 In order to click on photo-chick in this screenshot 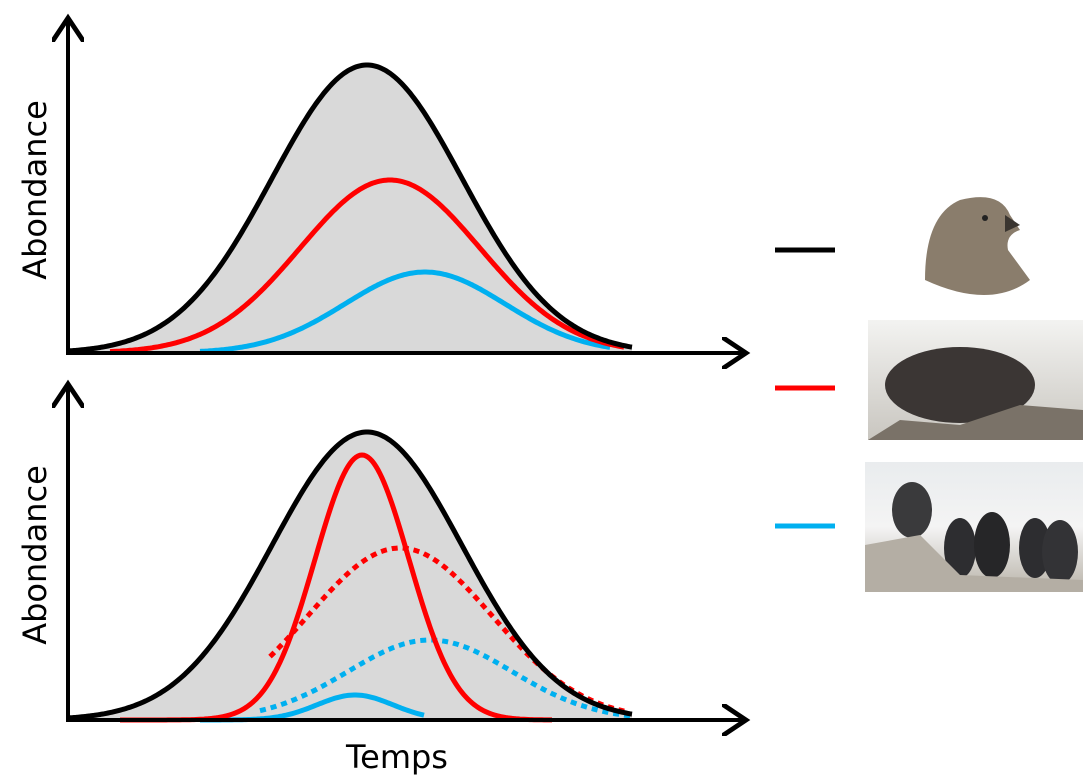, I will do `click(975, 380)`.